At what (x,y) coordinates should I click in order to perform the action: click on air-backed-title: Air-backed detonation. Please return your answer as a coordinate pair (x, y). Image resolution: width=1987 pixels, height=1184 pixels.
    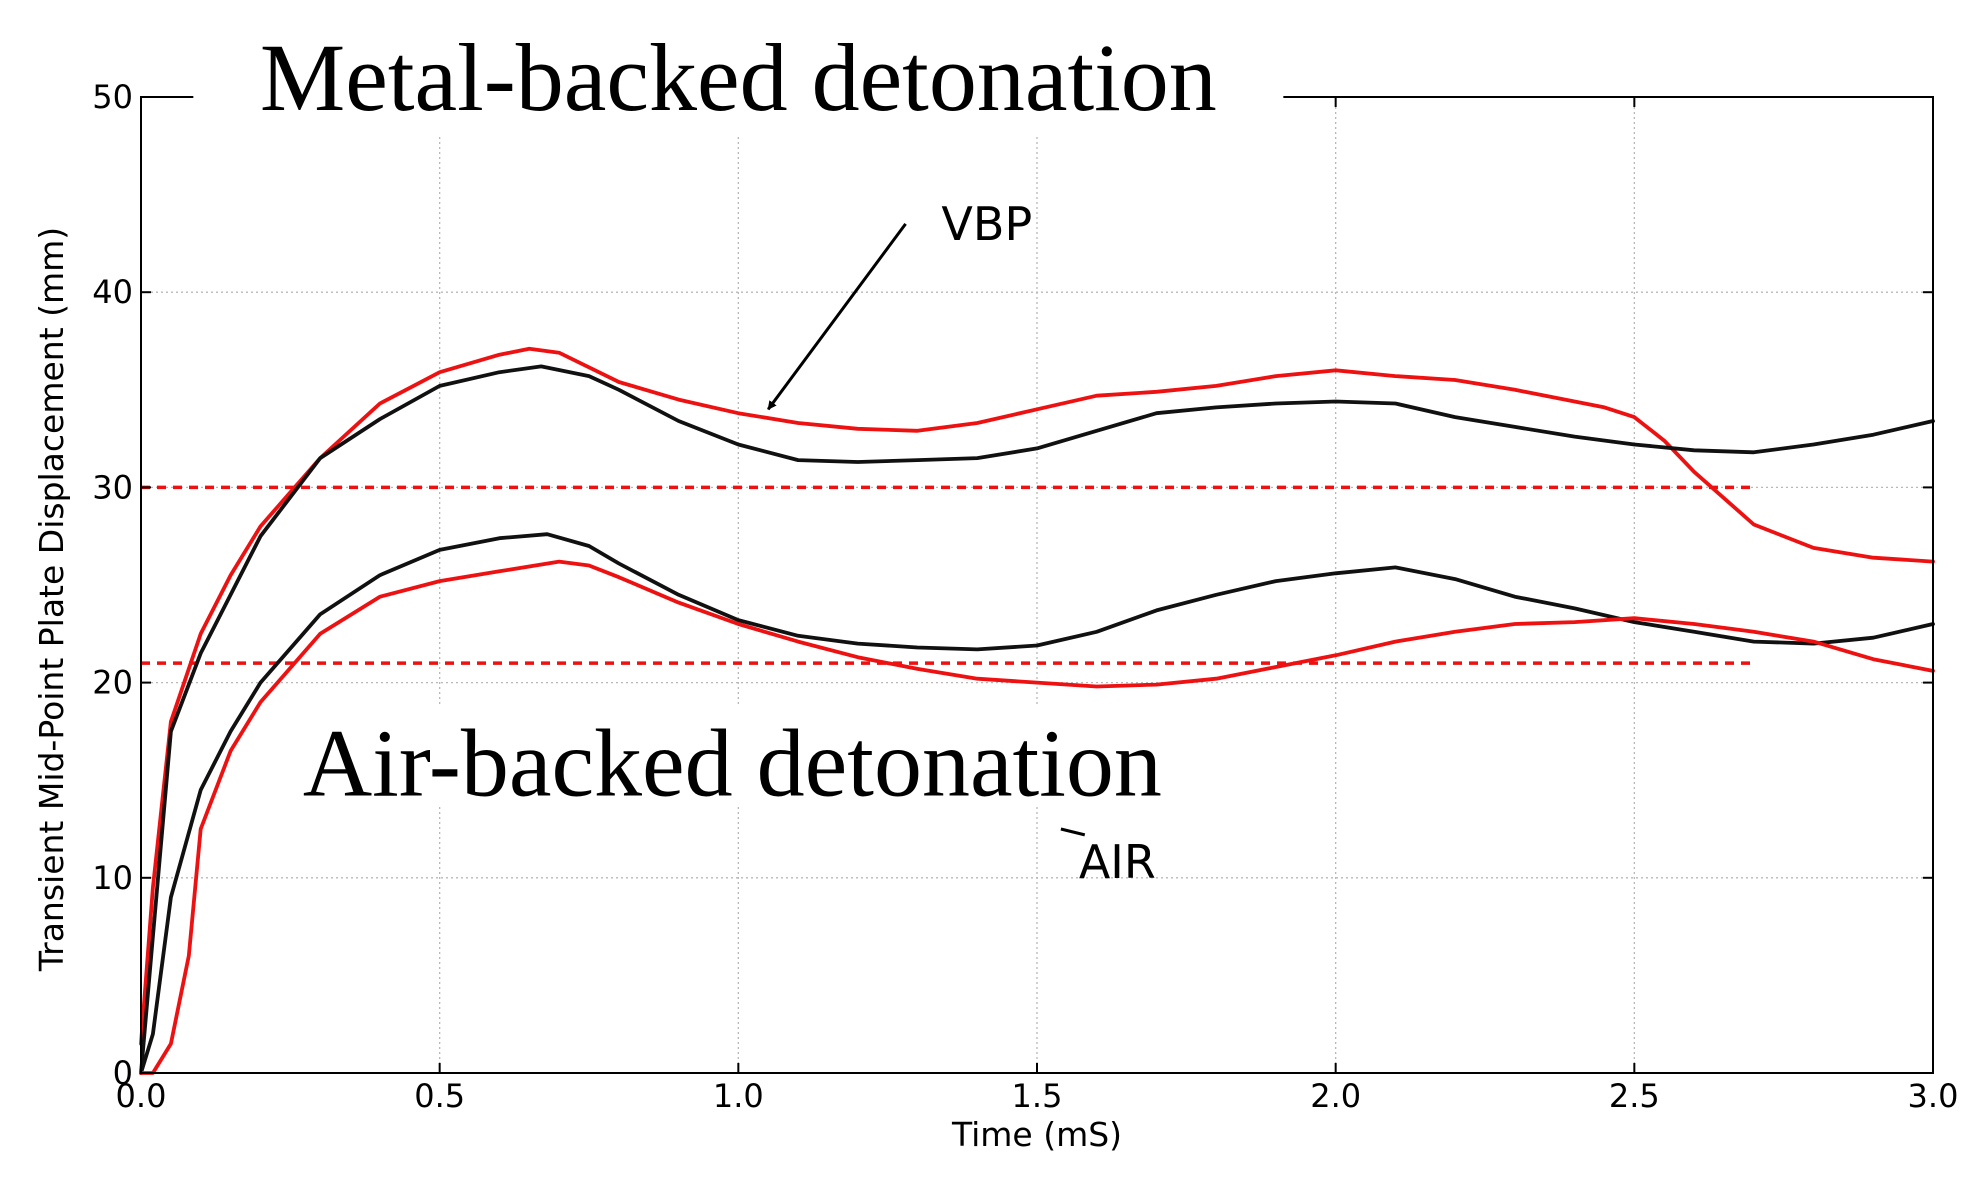
    Looking at the image, I should click on (732, 763).